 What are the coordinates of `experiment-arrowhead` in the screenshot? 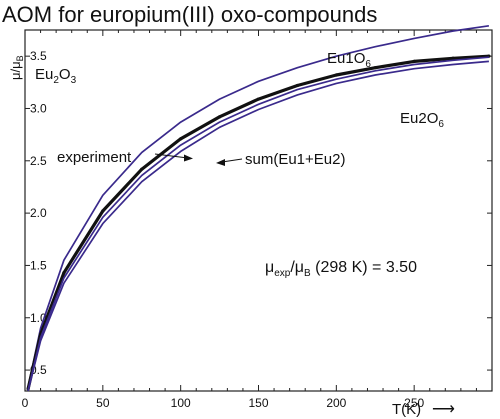 It's located at (188, 158).